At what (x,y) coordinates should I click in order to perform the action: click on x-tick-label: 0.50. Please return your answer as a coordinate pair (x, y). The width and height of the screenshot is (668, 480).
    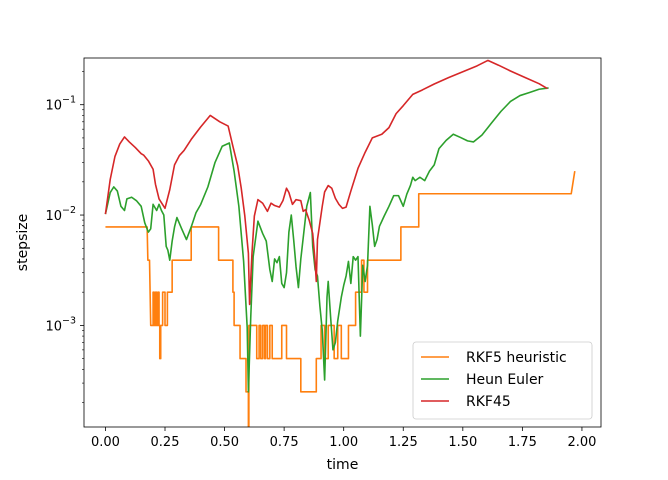
    Looking at the image, I should click on (224, 442).